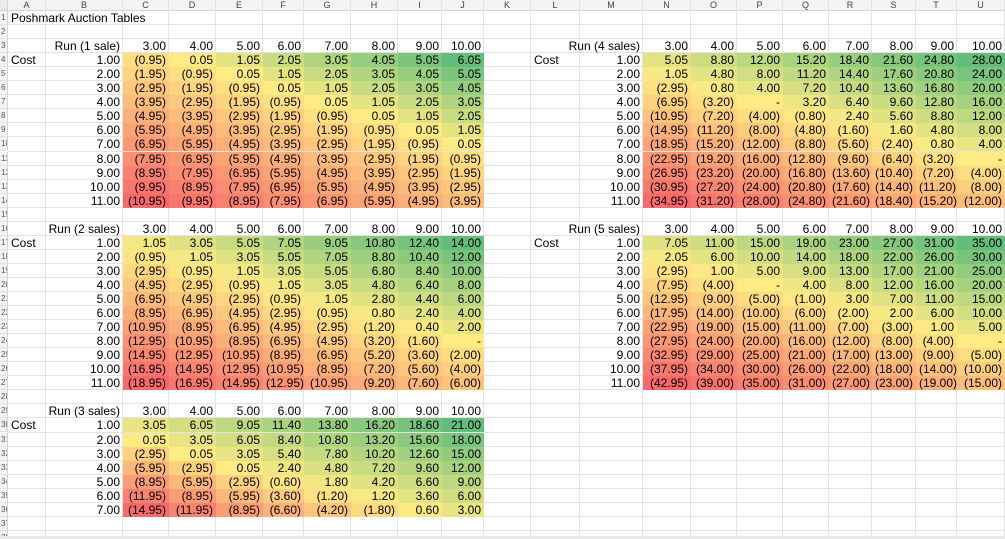  What do you see at coordinates (981, 369) in the screenshot?
I see `profit-cell: (10.00)` at bounding box center [981, 369].